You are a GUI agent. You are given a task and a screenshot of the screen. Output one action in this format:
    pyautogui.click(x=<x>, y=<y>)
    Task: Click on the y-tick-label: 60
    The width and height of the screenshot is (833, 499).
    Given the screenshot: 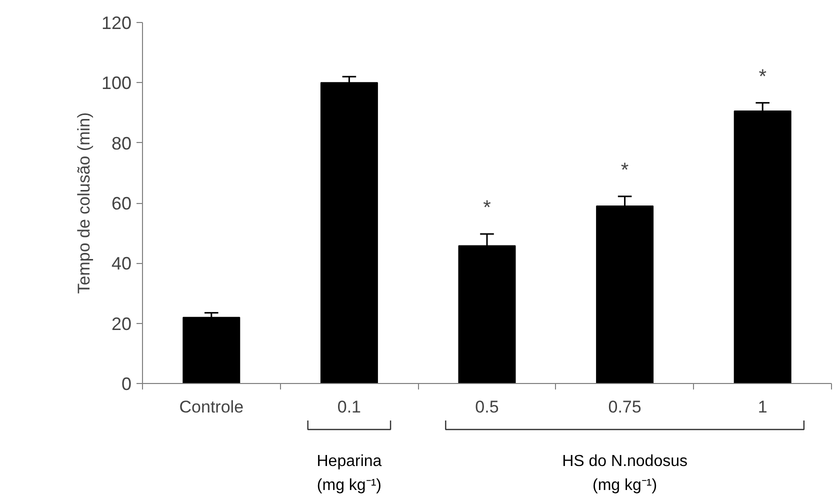 What is the action you would take?
    pyautogui.click(x=121, y=204)
    